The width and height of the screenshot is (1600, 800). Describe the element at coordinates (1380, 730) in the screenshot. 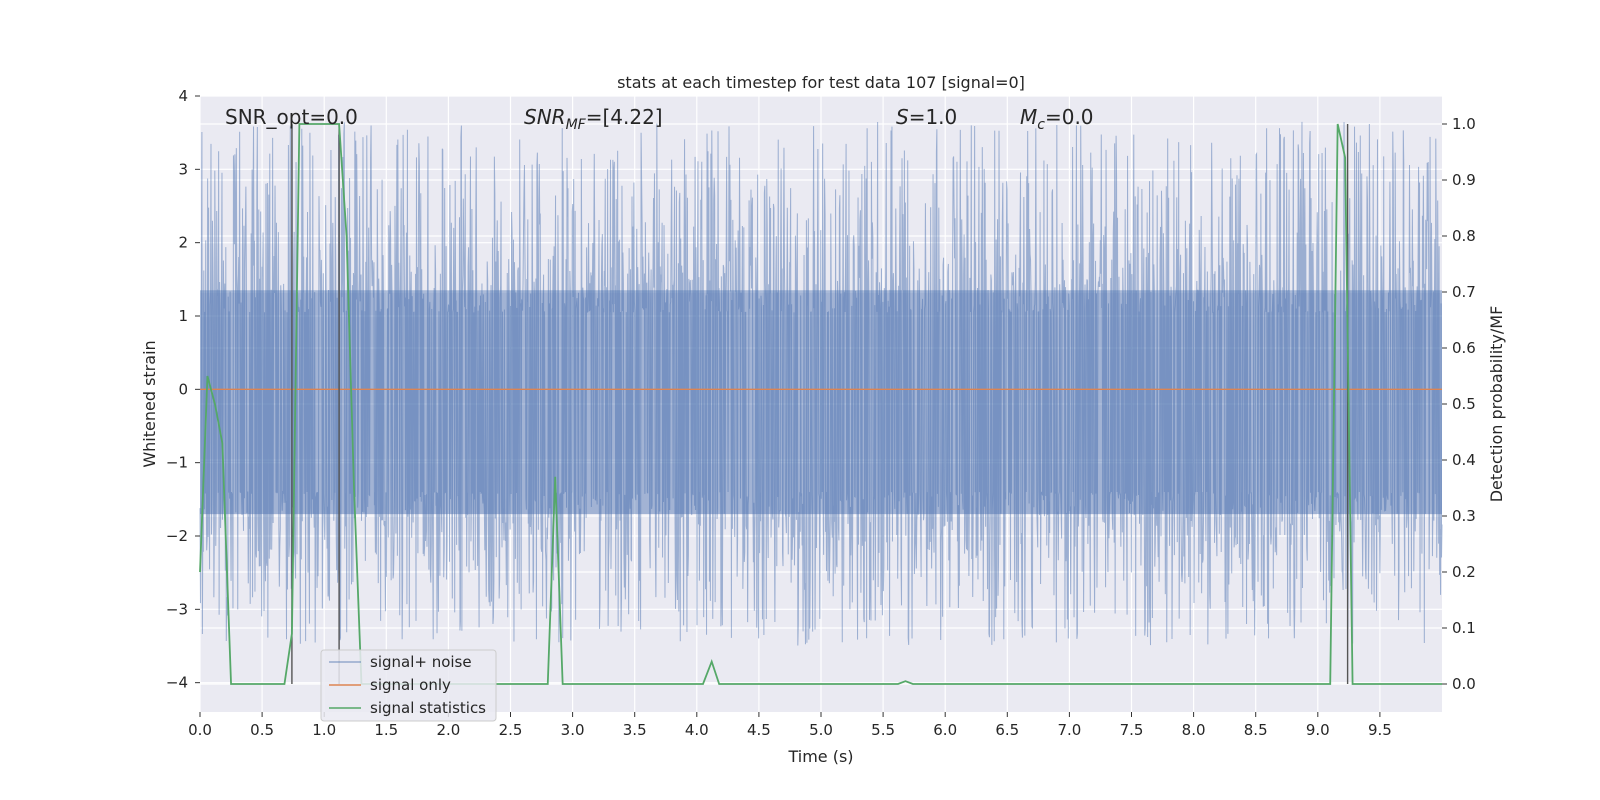

I see `x-tick-label: 9.5` at that location.